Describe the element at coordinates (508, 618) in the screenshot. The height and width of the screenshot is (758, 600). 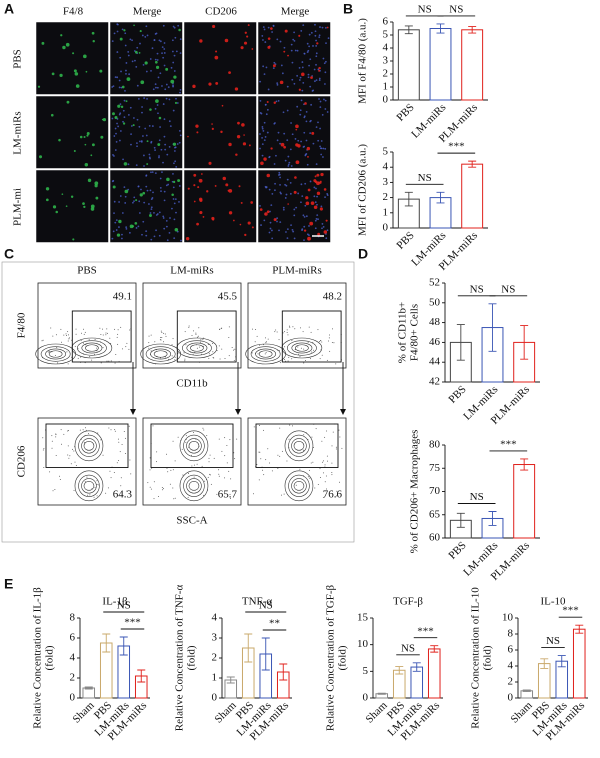
I see `y-tick-label: 10` at that location.